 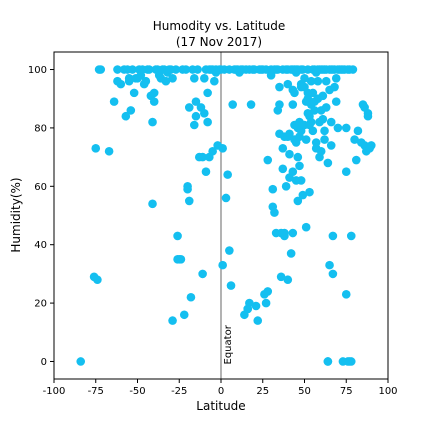 What do you see at coordinates (219, 42) in the screenshot?
I see `chart-title-line2: (17 Nov 2017)` at bounding box center [219, 42].